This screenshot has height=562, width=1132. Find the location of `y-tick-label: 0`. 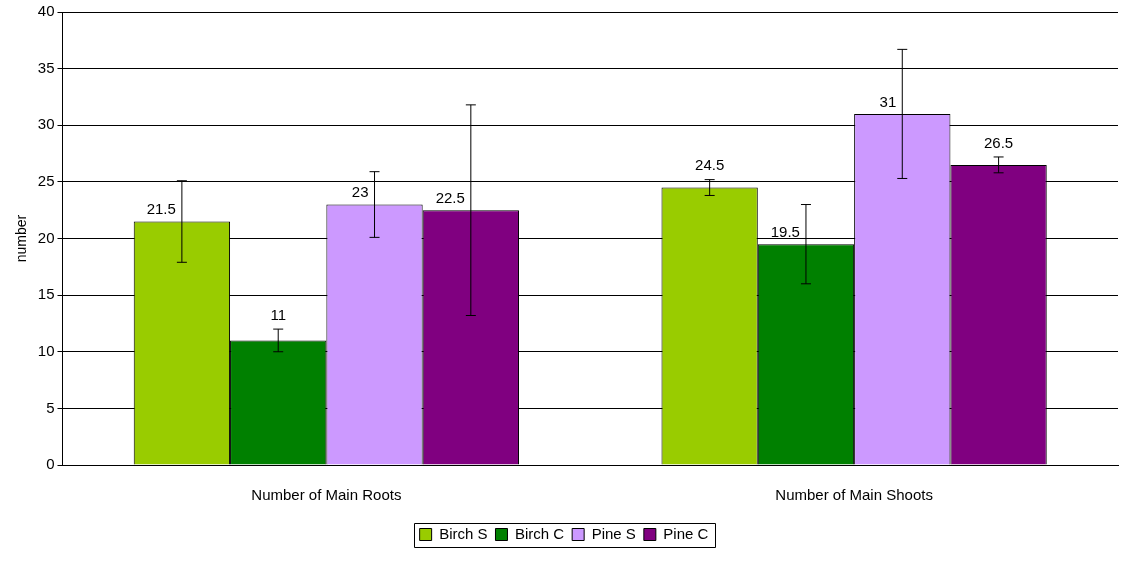

y-tick-label: 0 is located at coordinates (50, 464).